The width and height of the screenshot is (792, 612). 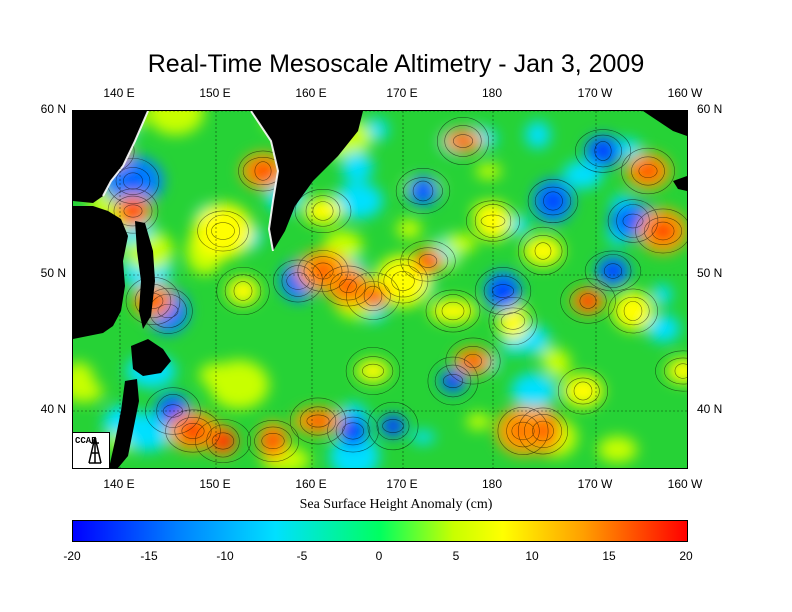 What do you see at coordinates (100, 272) in the screenshot?
I see `land-asia-coast` at bounding box center [100, 272].